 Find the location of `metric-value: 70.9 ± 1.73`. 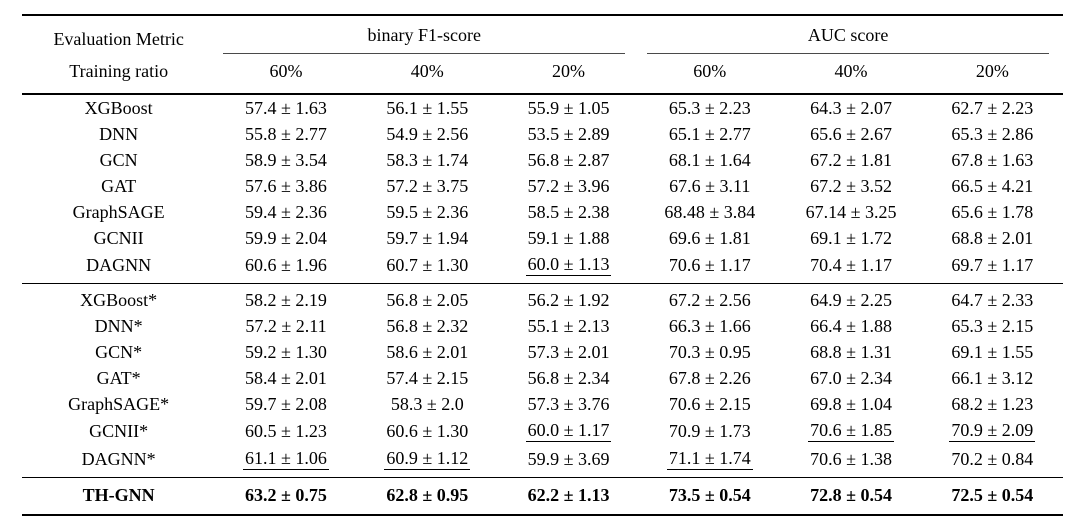

metric-value: 70.9 ± 1.73 is located at coordinates (709, 431).